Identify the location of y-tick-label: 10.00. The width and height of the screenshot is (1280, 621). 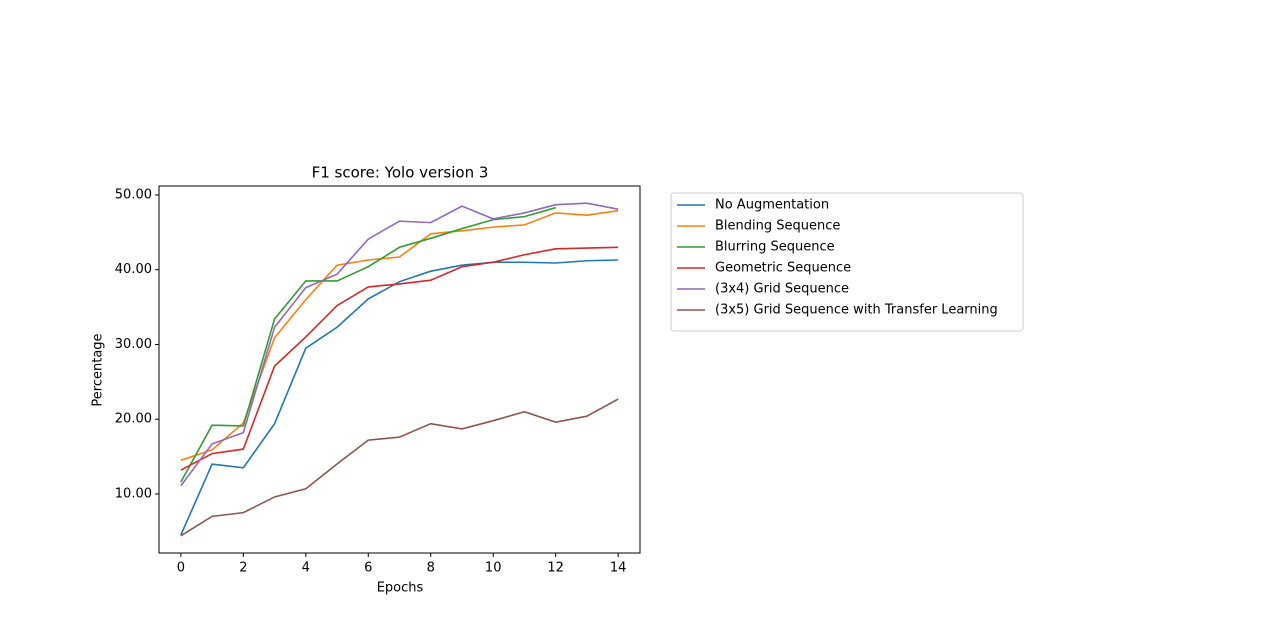
(133, 493).